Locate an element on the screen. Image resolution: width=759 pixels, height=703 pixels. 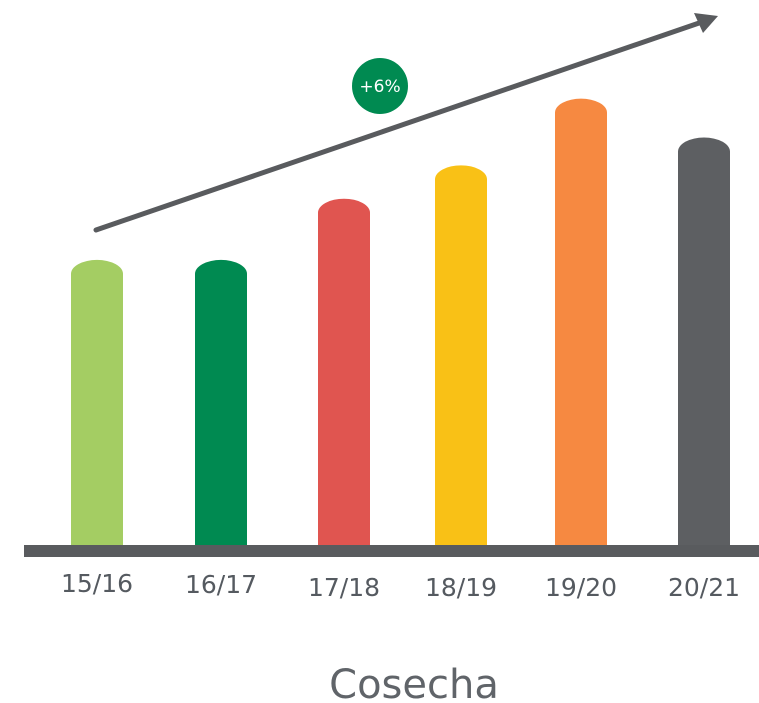
trend-arrow-head-icon is located at coordinates (706, 23).